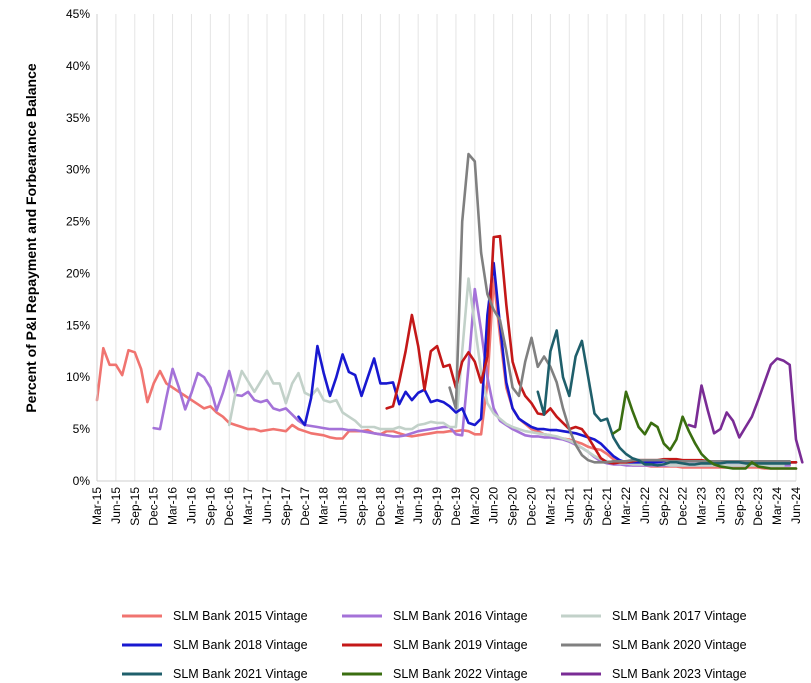 This screenshot has height=683, width=811. Describe the element at coordinates (78, 273) in the screenshot. I see `y-tick-label: 20%` at that location.